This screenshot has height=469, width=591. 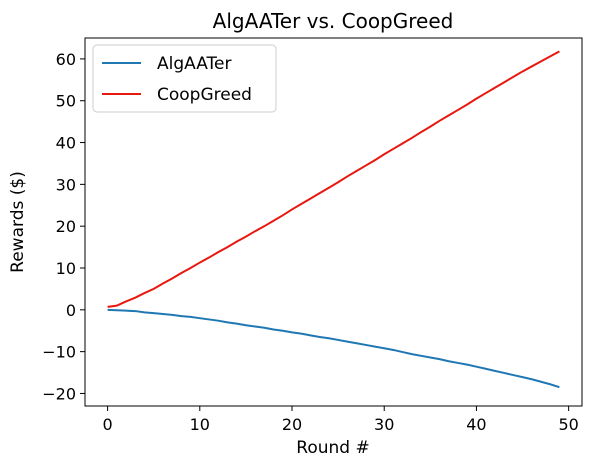 I want to click on x-tick-label: 50, so click(x=568, y=424).